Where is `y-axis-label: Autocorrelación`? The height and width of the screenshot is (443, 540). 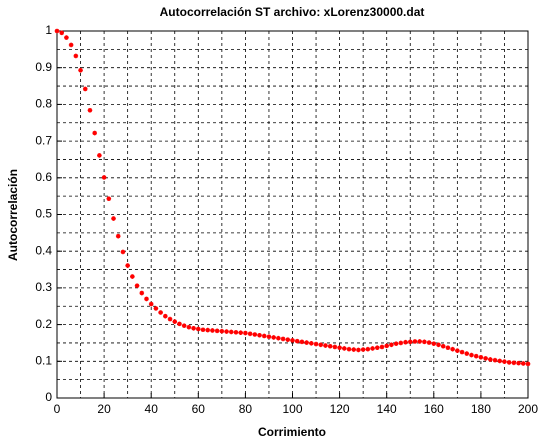
y-axis-label: Autocorrelación is located at coordinates (13, 215).